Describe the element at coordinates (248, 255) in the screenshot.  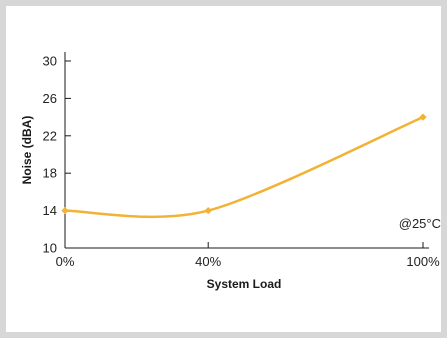
I see `x-ticks: 0% 40% 100%` at that location.